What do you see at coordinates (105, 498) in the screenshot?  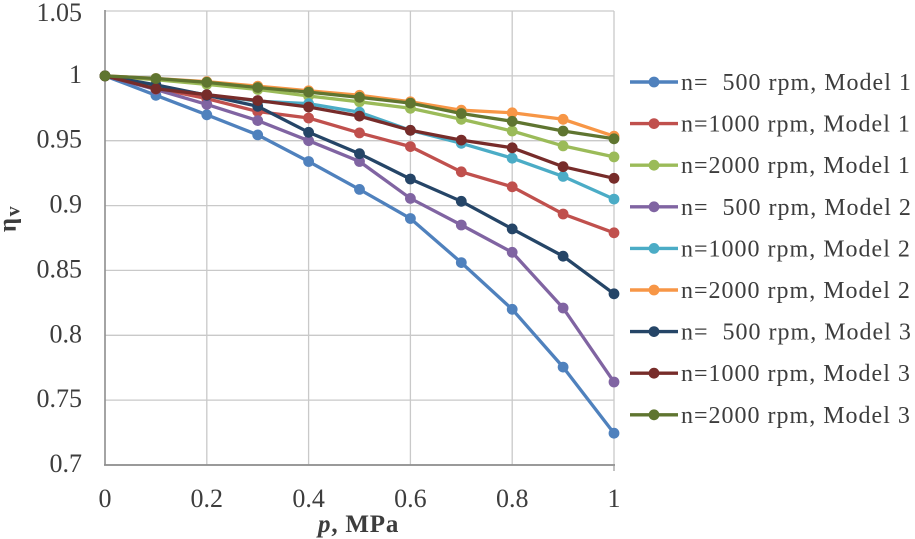 I see `svg-text: 0` at bounding box center [105, 498].